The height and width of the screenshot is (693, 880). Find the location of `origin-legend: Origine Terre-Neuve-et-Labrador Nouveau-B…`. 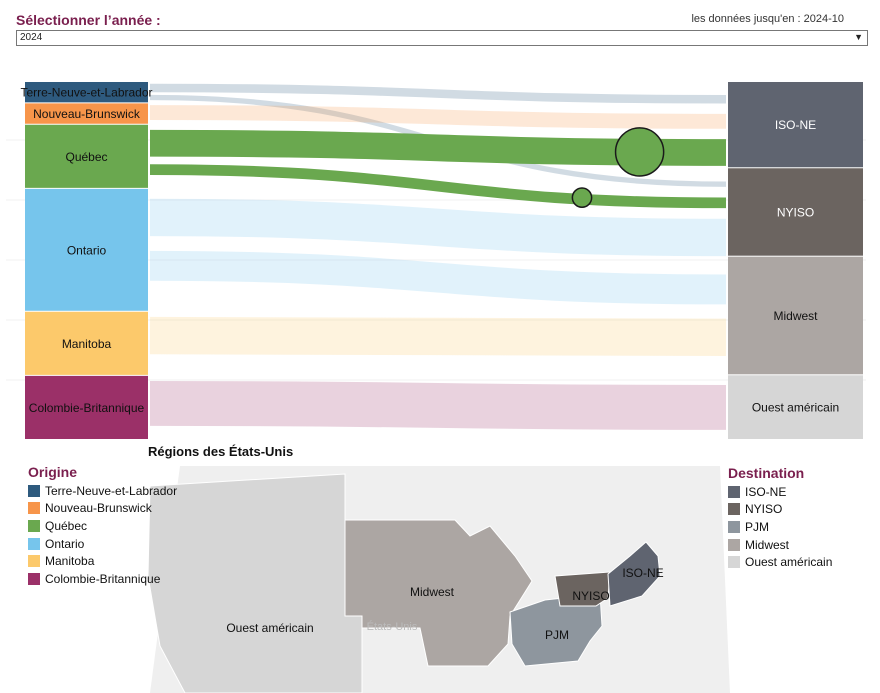

origin-legend: Origine Terre-Neuve-et-Labrador Nouveau-B… is located at coordinates (102, 526).